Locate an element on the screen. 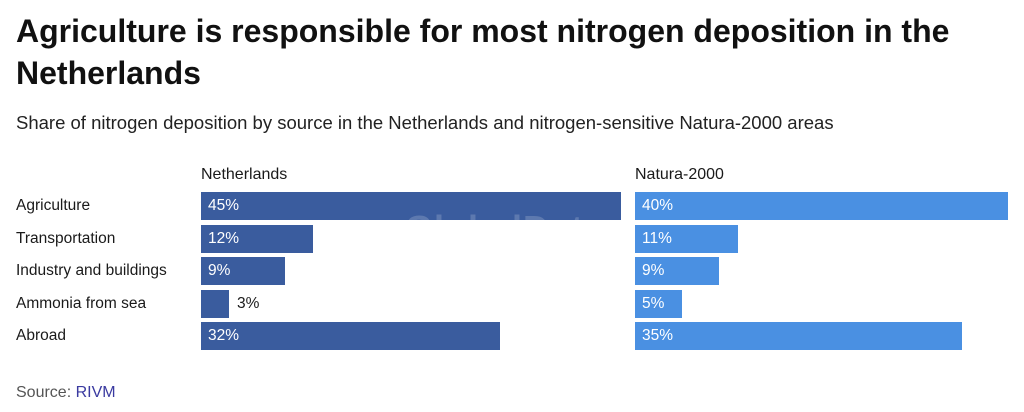 Image resolution: width=1024 pixels, height=412 pixels. data-label: 11% is located at coordinates (657, 238).